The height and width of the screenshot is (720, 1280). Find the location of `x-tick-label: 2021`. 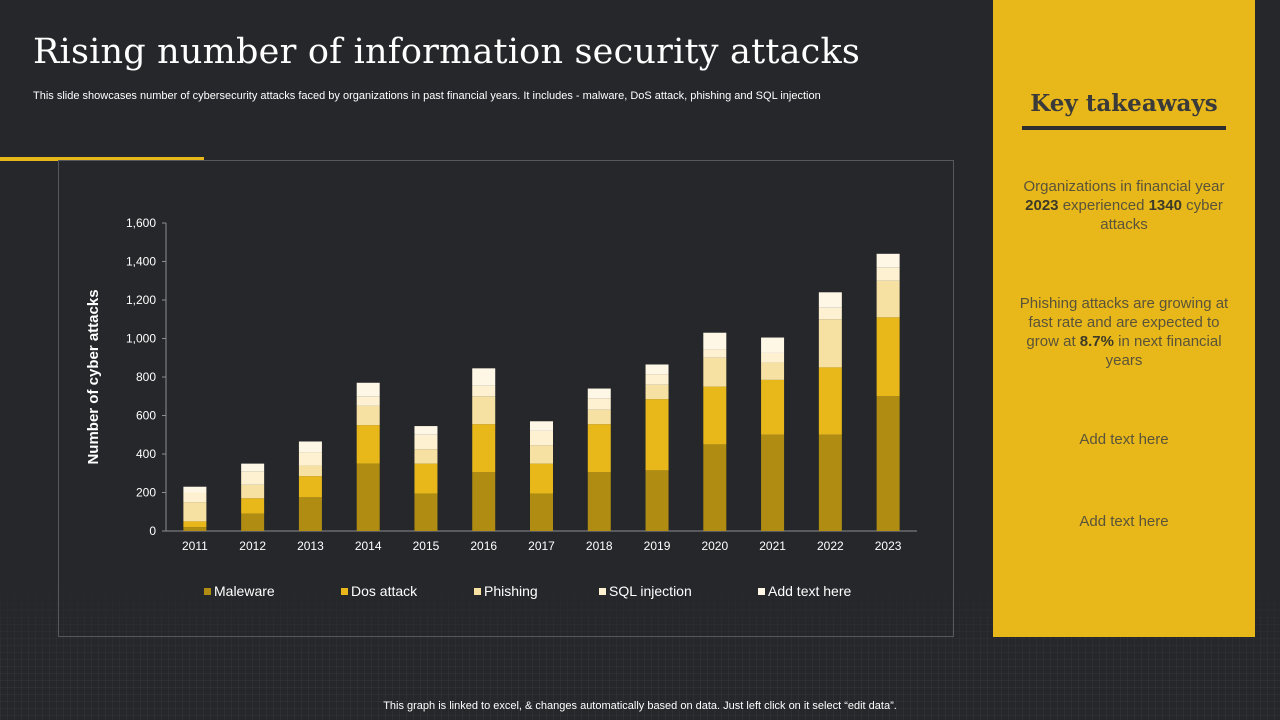

x-tick-label: 2021 is located at coordinates (772, 546).